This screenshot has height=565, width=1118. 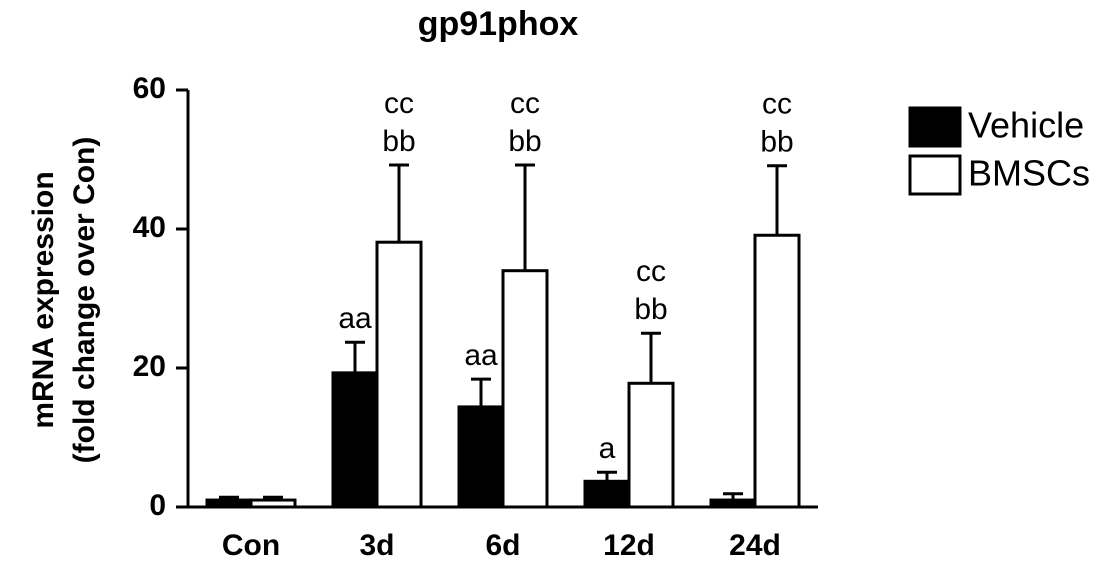 What do you see at coordinates (629, 545) in the screenshot?
I see `x-tick-label: 12d` at bounding box center [629, 545].